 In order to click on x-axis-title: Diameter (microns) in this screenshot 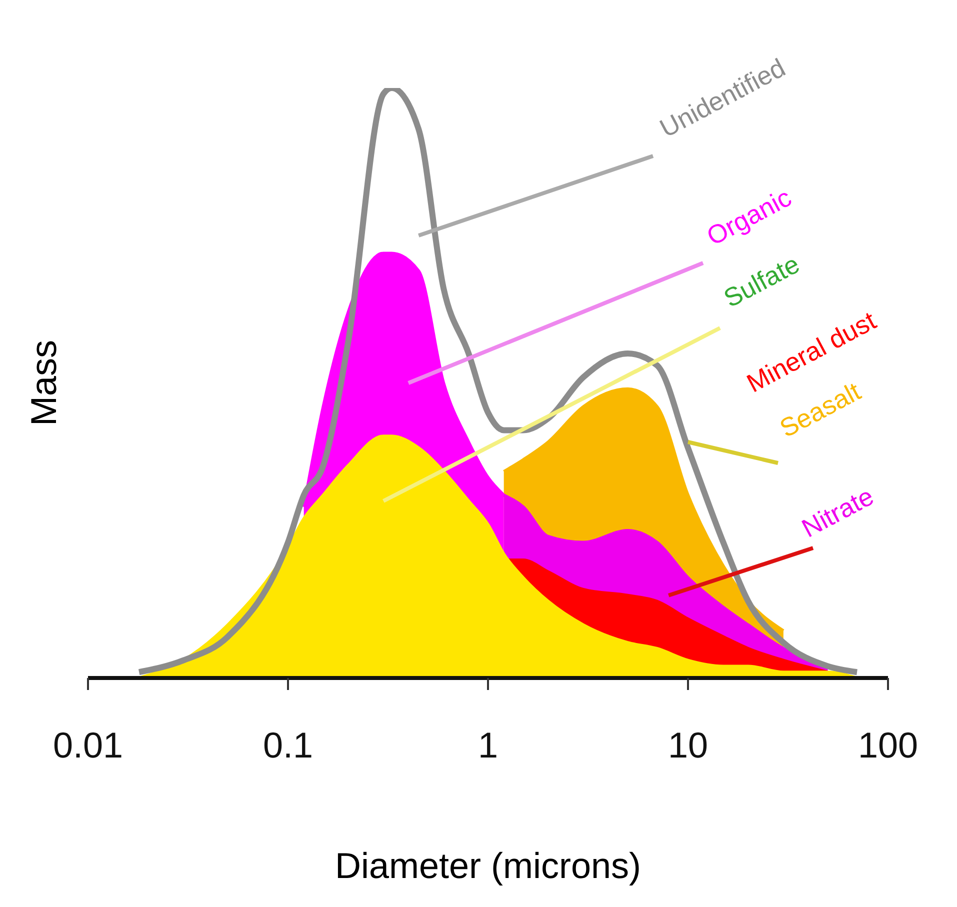, I will do `click(488, 865)`.